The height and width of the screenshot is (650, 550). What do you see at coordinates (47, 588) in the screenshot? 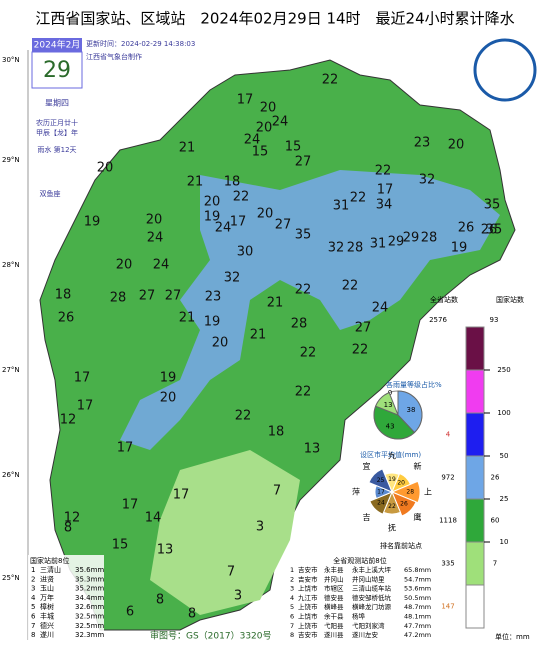
I see `nation-top-cell: 玉山` at bounding box center [47, 588].